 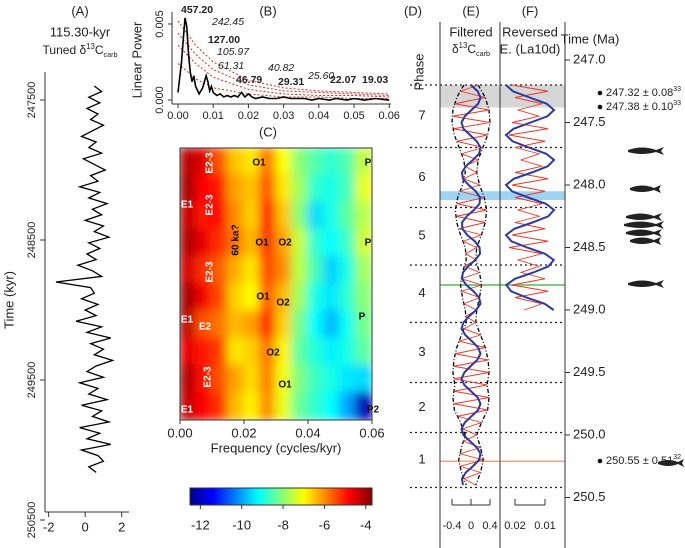 I want to click on y-tick-label: 250.0, so click(x=589, y=433).